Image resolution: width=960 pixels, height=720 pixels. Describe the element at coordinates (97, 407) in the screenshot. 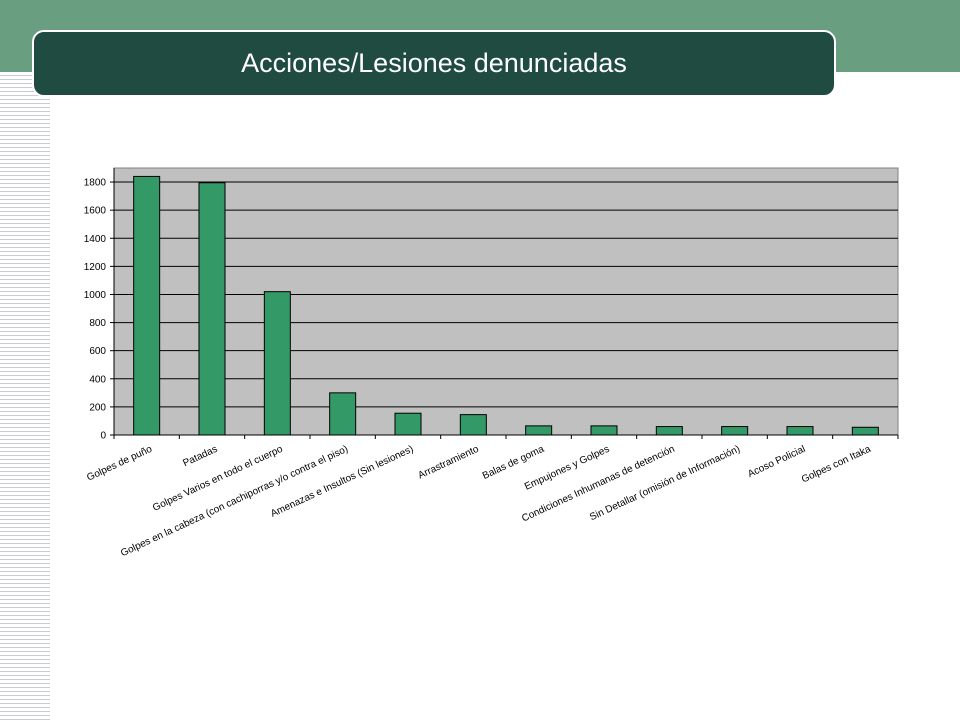

I see `y-tick-label: 200` at that location.